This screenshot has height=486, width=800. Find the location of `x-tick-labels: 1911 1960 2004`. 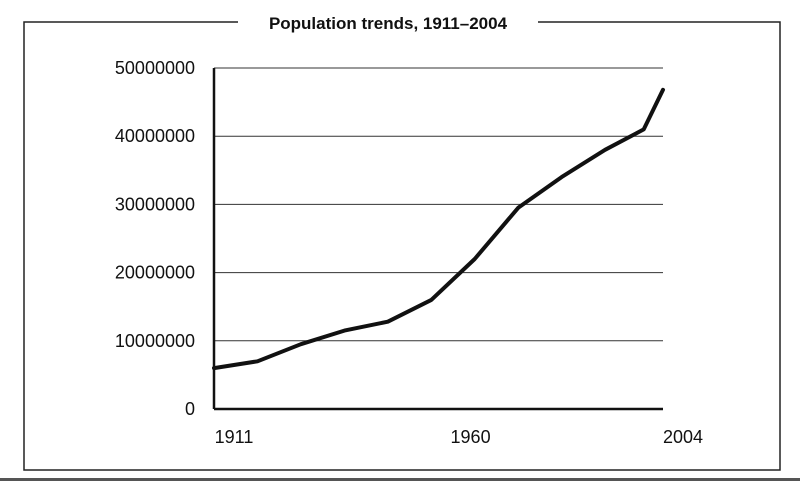

x-tick-labels: 1911 1960 2004 is located at coordinates (459, 437).